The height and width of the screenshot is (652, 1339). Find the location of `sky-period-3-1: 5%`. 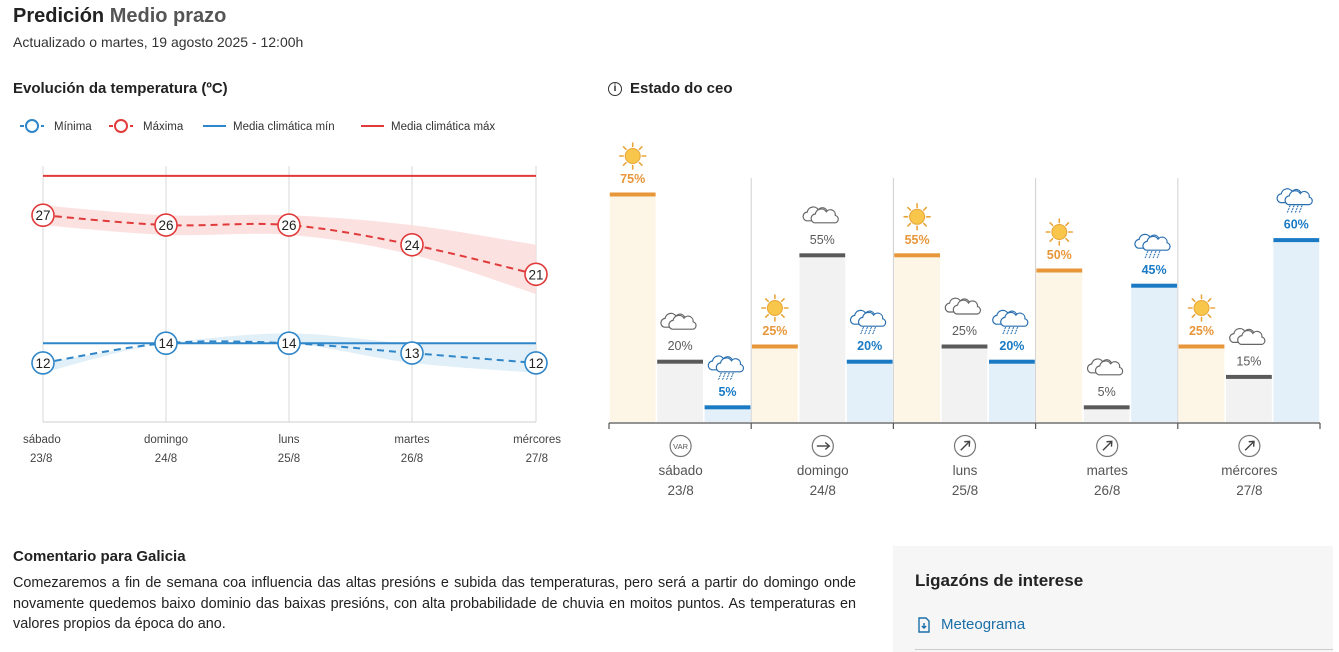

sky-period-3-1: 5% is located at coordinates (1106, 390).